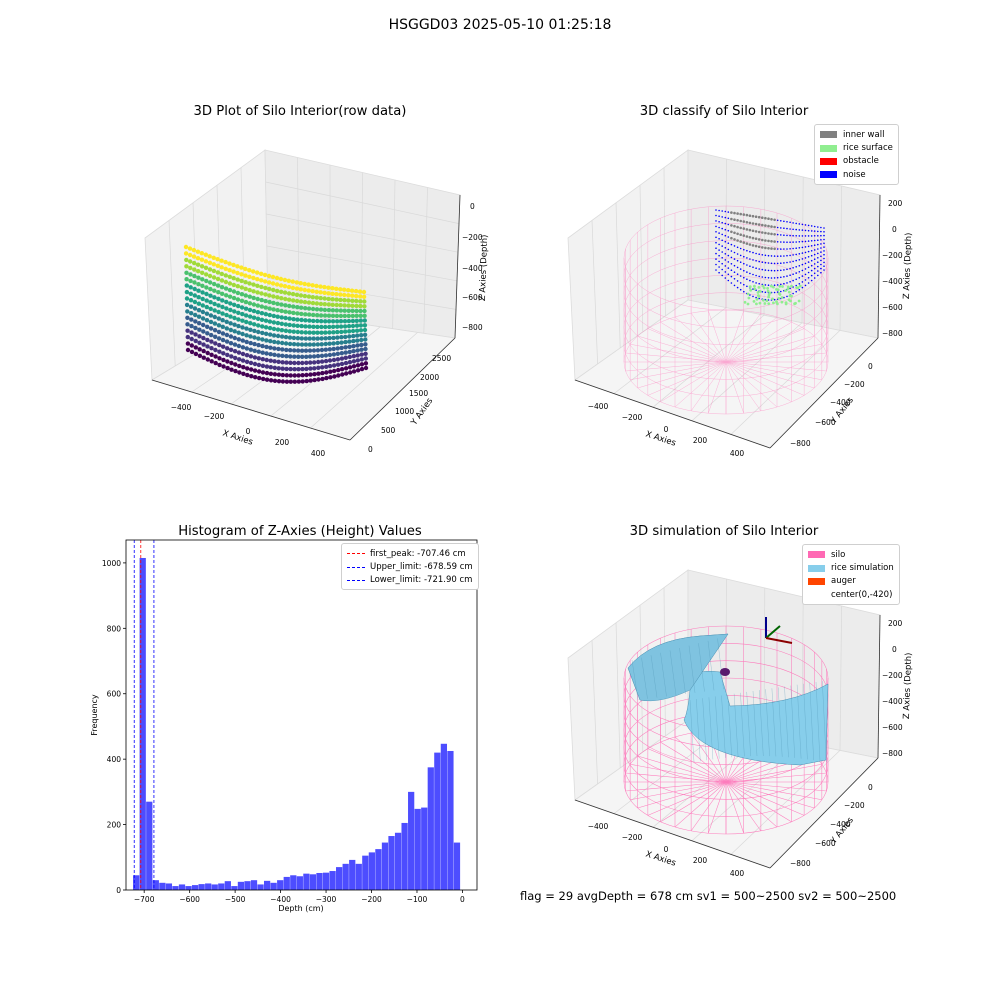  Describe the element at coordinates (700, 860) in the screenshot. I see `sim-xtick: 200` at that location.